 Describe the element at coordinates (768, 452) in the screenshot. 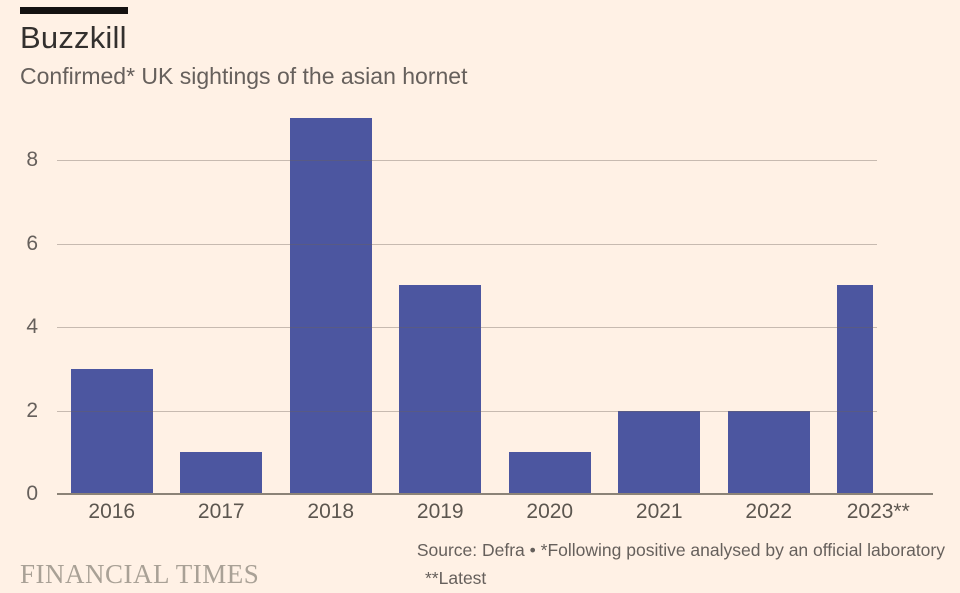

I see `bar-2022` at that location.